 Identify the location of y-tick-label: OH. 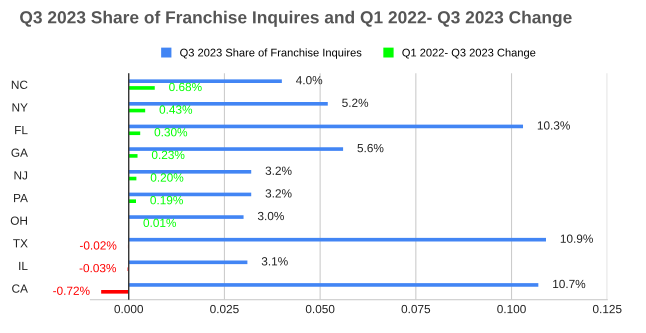
(18, 220).